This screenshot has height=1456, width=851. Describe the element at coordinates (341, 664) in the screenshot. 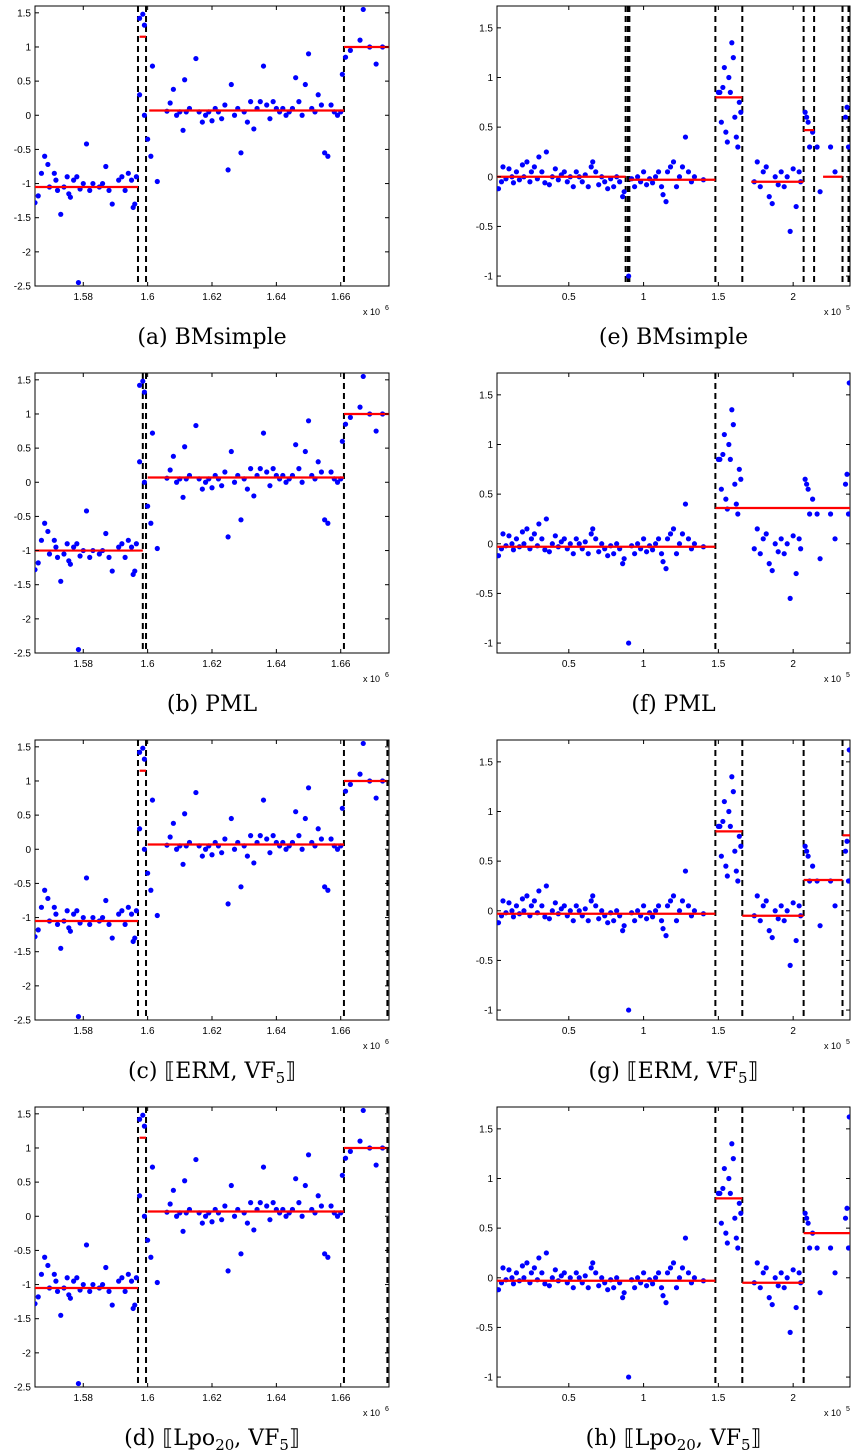

I see `x-tick-label: 1.66` at that location.